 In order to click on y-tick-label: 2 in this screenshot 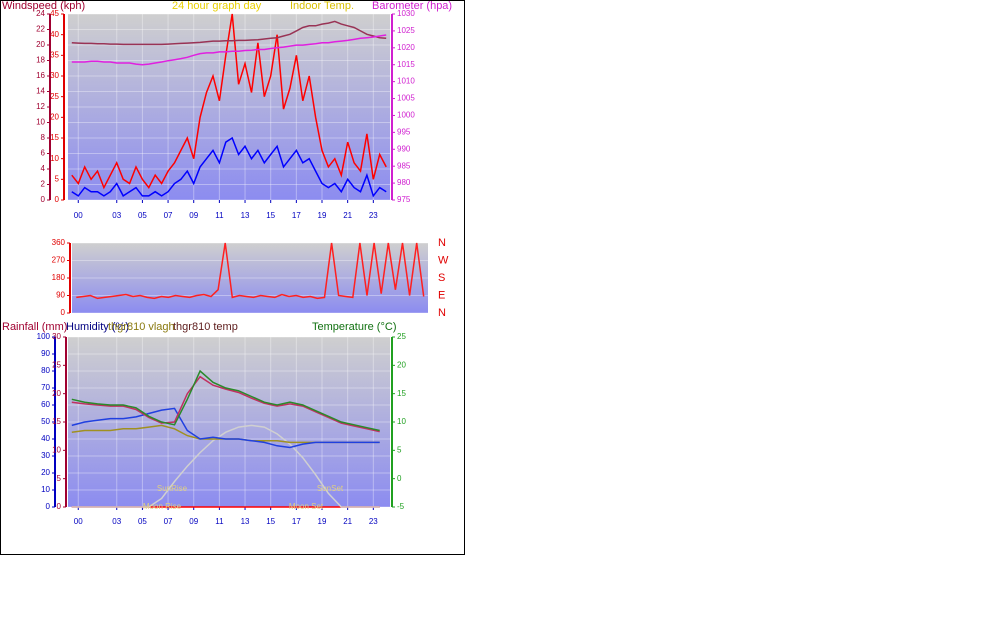, I will do `click(43, 184)`.